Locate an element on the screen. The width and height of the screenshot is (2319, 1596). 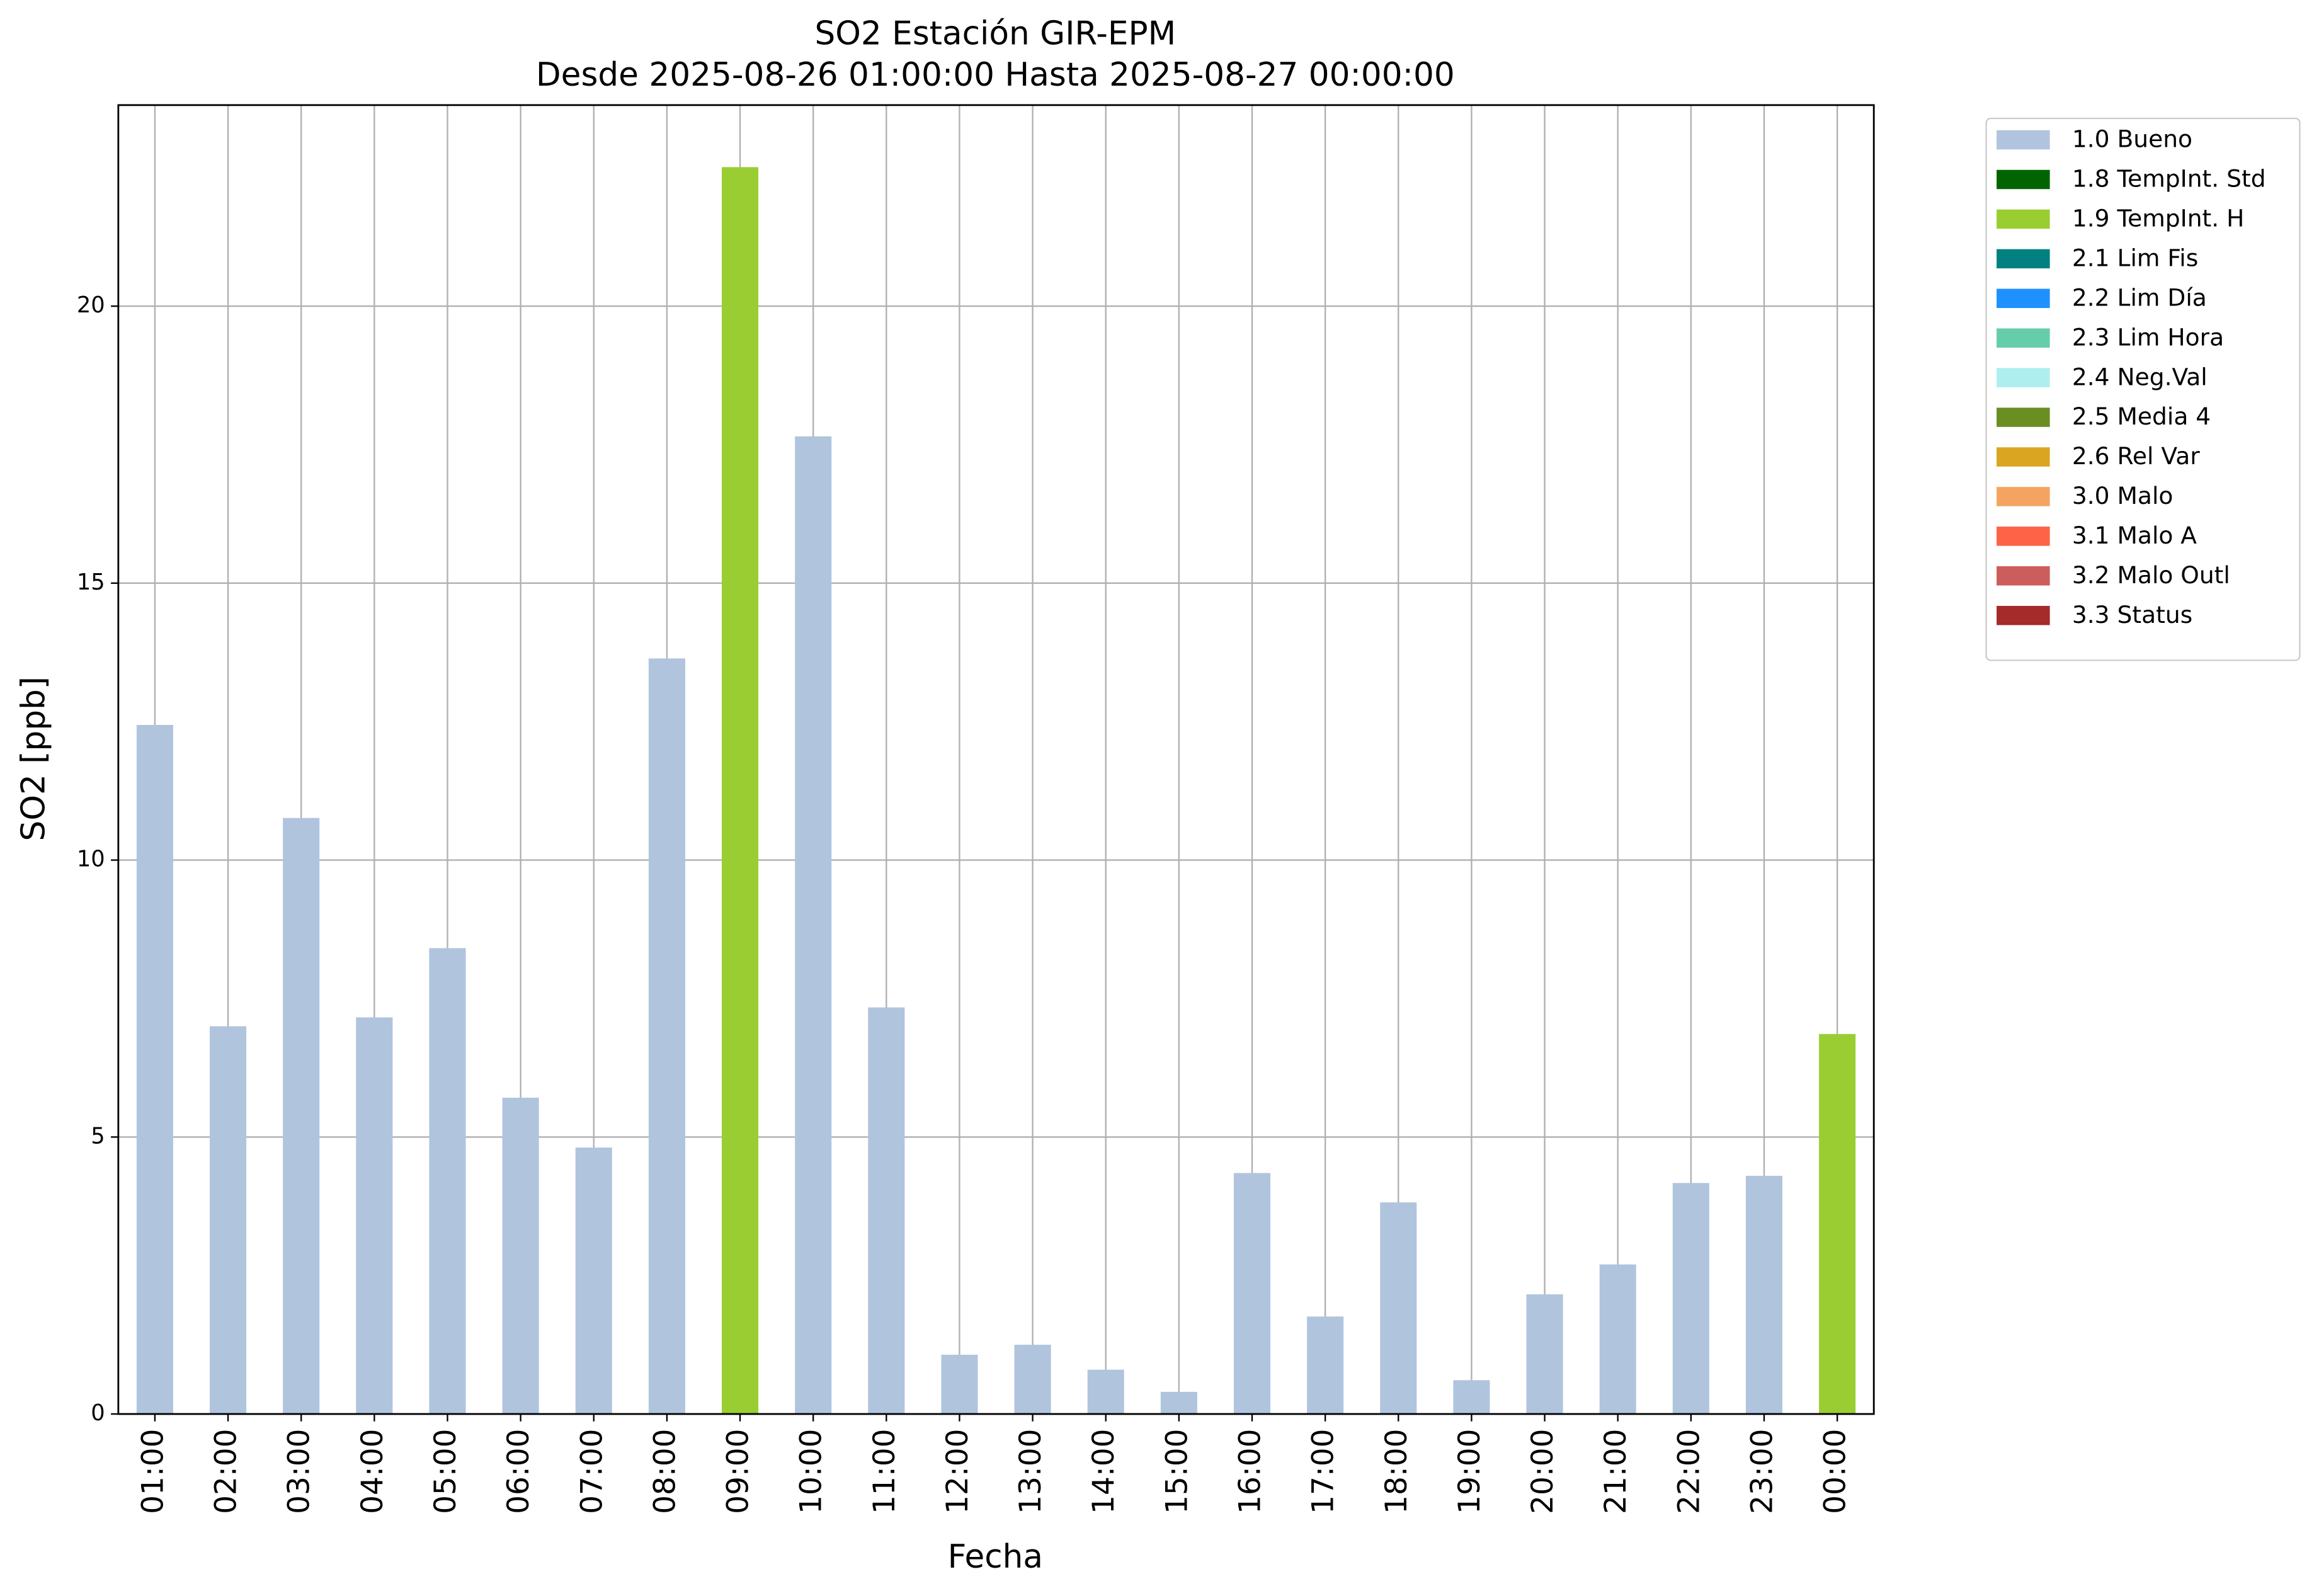
legend-label: 2.4 Neg.Val is located at coordinates (2140, 376).